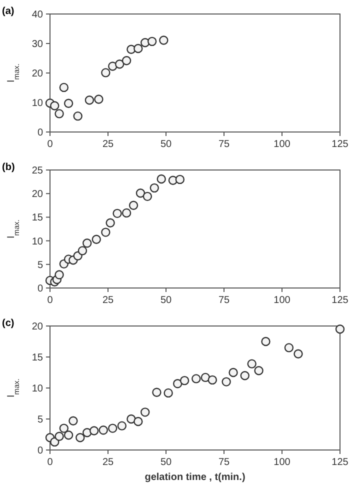 The width and height of the screenshot is (356, 493). What do you see at coordinates (38, 15) in the screenshot?
I see `y-tick-label: 40` at bounding box center [38, 15].